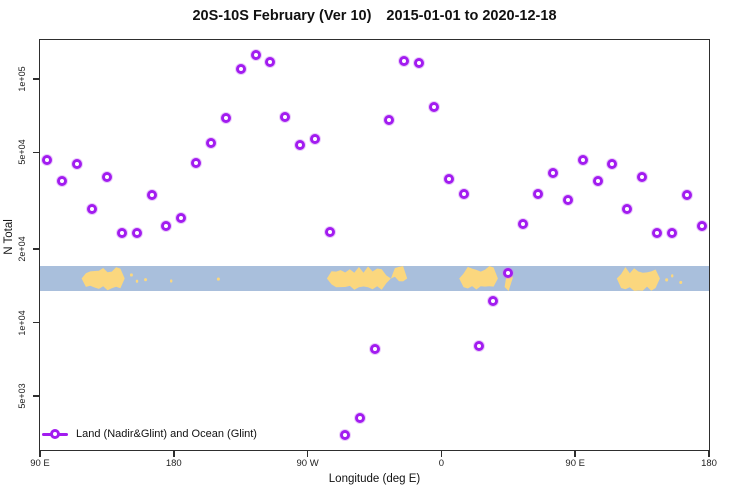 The width and height of the screenshot is (750, 500). I want to click on legend: Land (Nadir&Glint) and Ocean (Glint), so click(149, 434).